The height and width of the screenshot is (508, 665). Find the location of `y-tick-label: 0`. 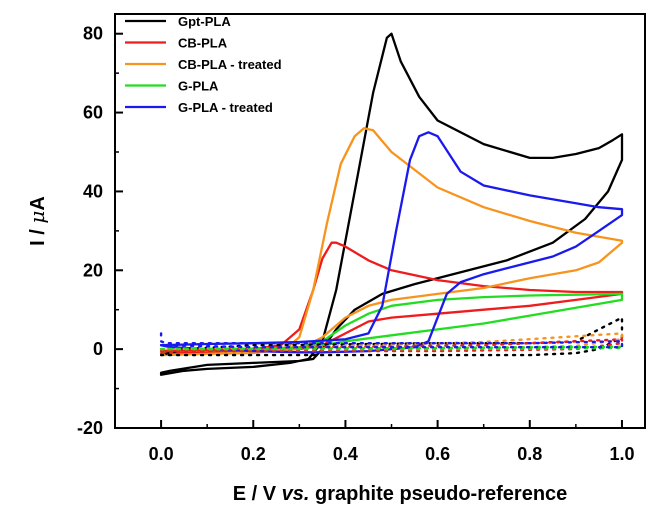

y-tick-label: 0 is located at coordinates (98, 349).